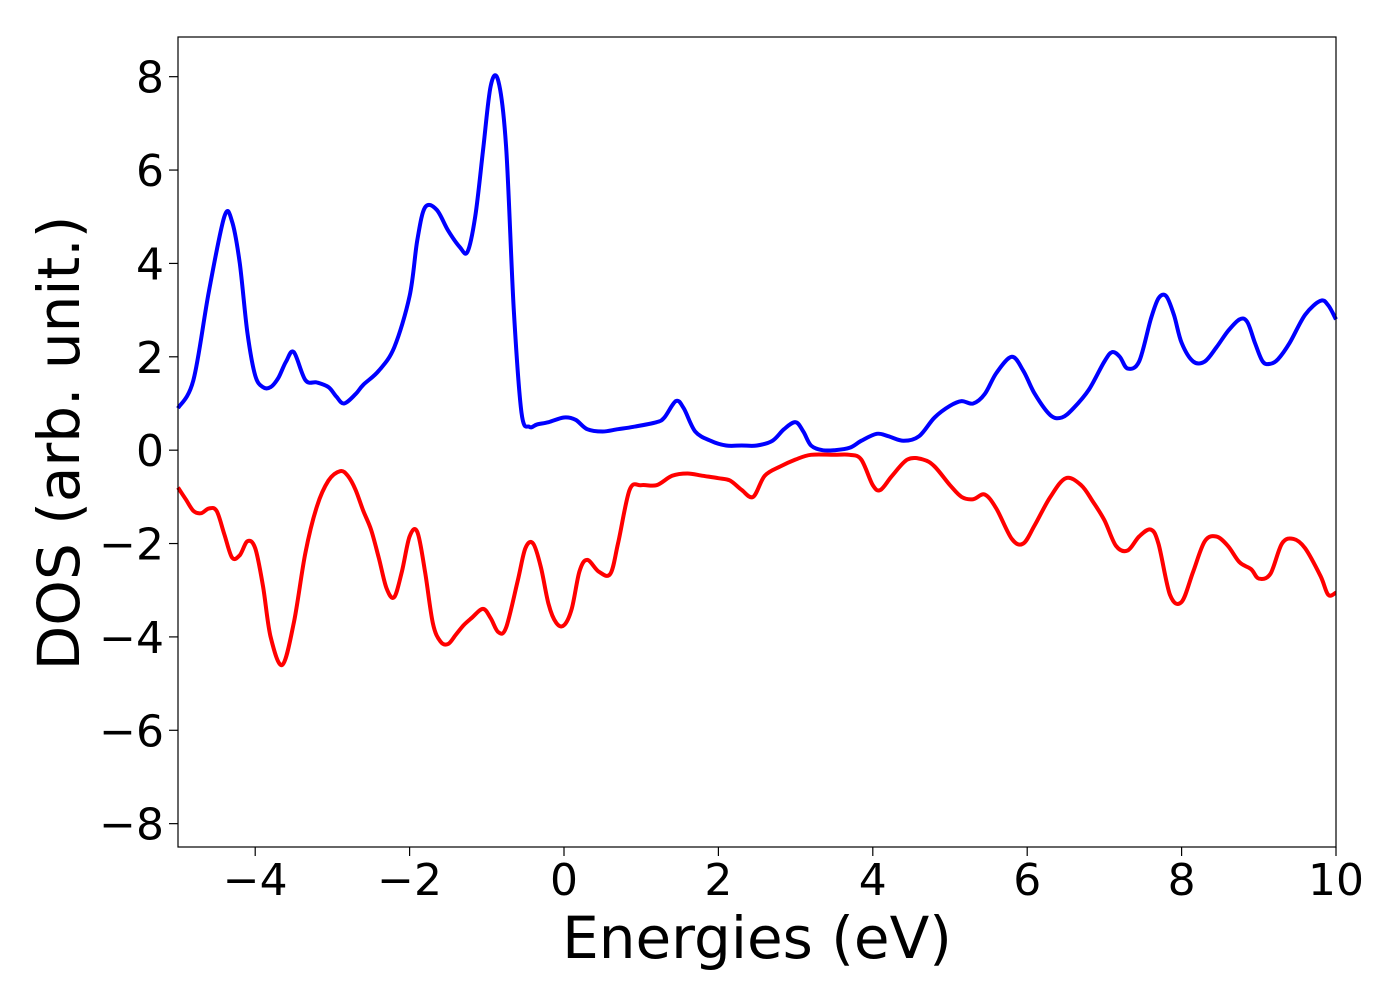 The width and height of the screenshot is (1400, 1000). I want to click on x-tick-label: 6, so click(1027, 880).